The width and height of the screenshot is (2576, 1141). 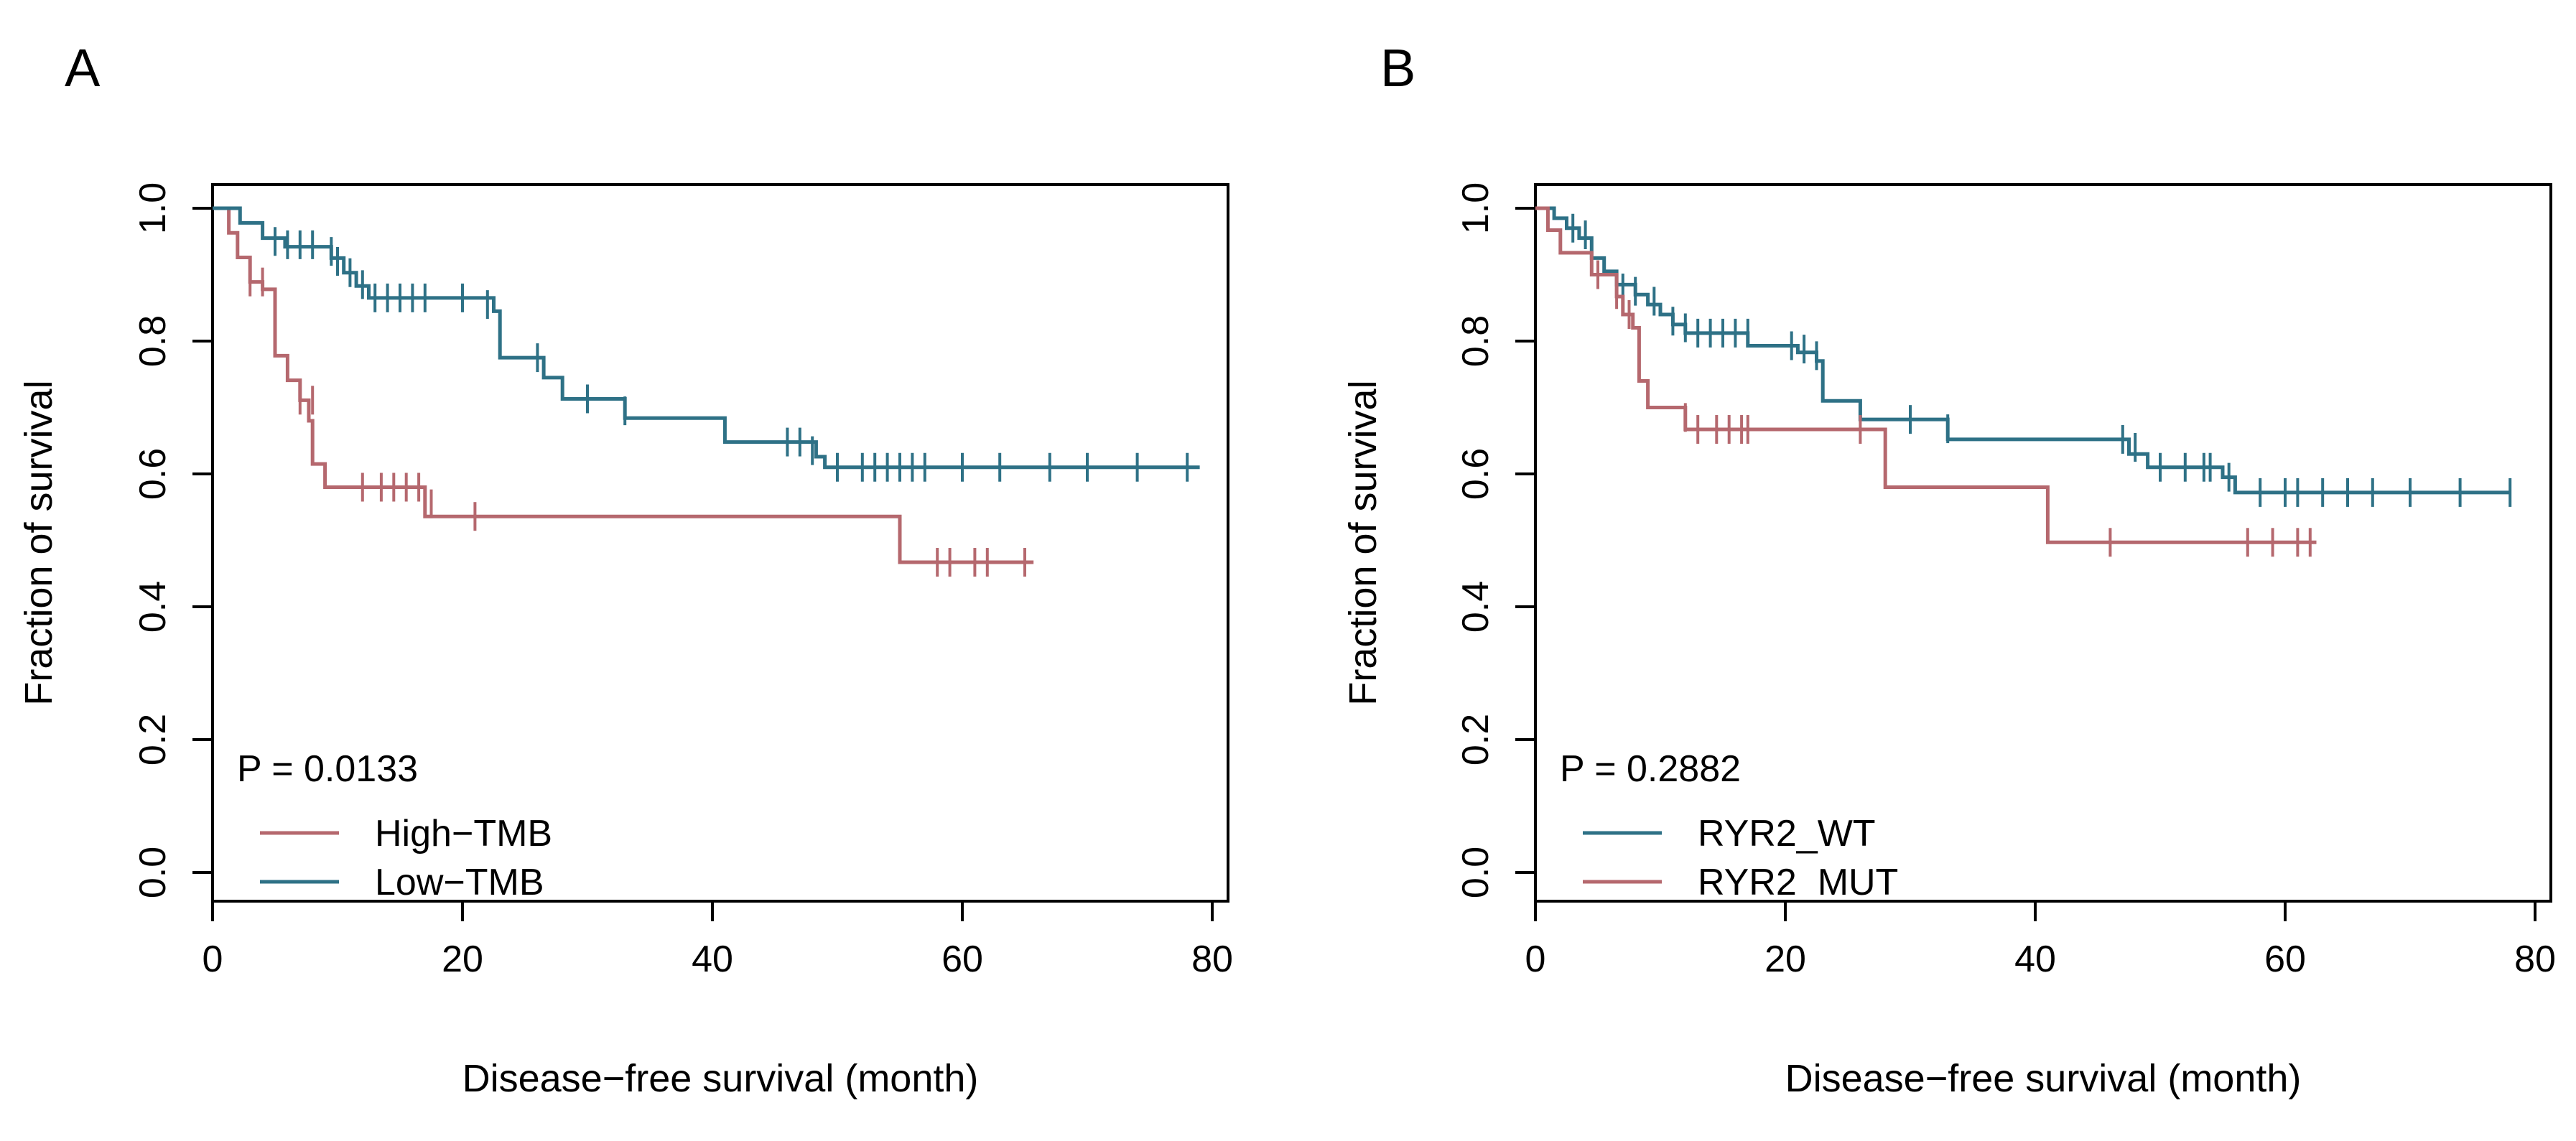 I want to click on legend-label-b-1: RYR2_MUT, so click(x=1798, y=882).